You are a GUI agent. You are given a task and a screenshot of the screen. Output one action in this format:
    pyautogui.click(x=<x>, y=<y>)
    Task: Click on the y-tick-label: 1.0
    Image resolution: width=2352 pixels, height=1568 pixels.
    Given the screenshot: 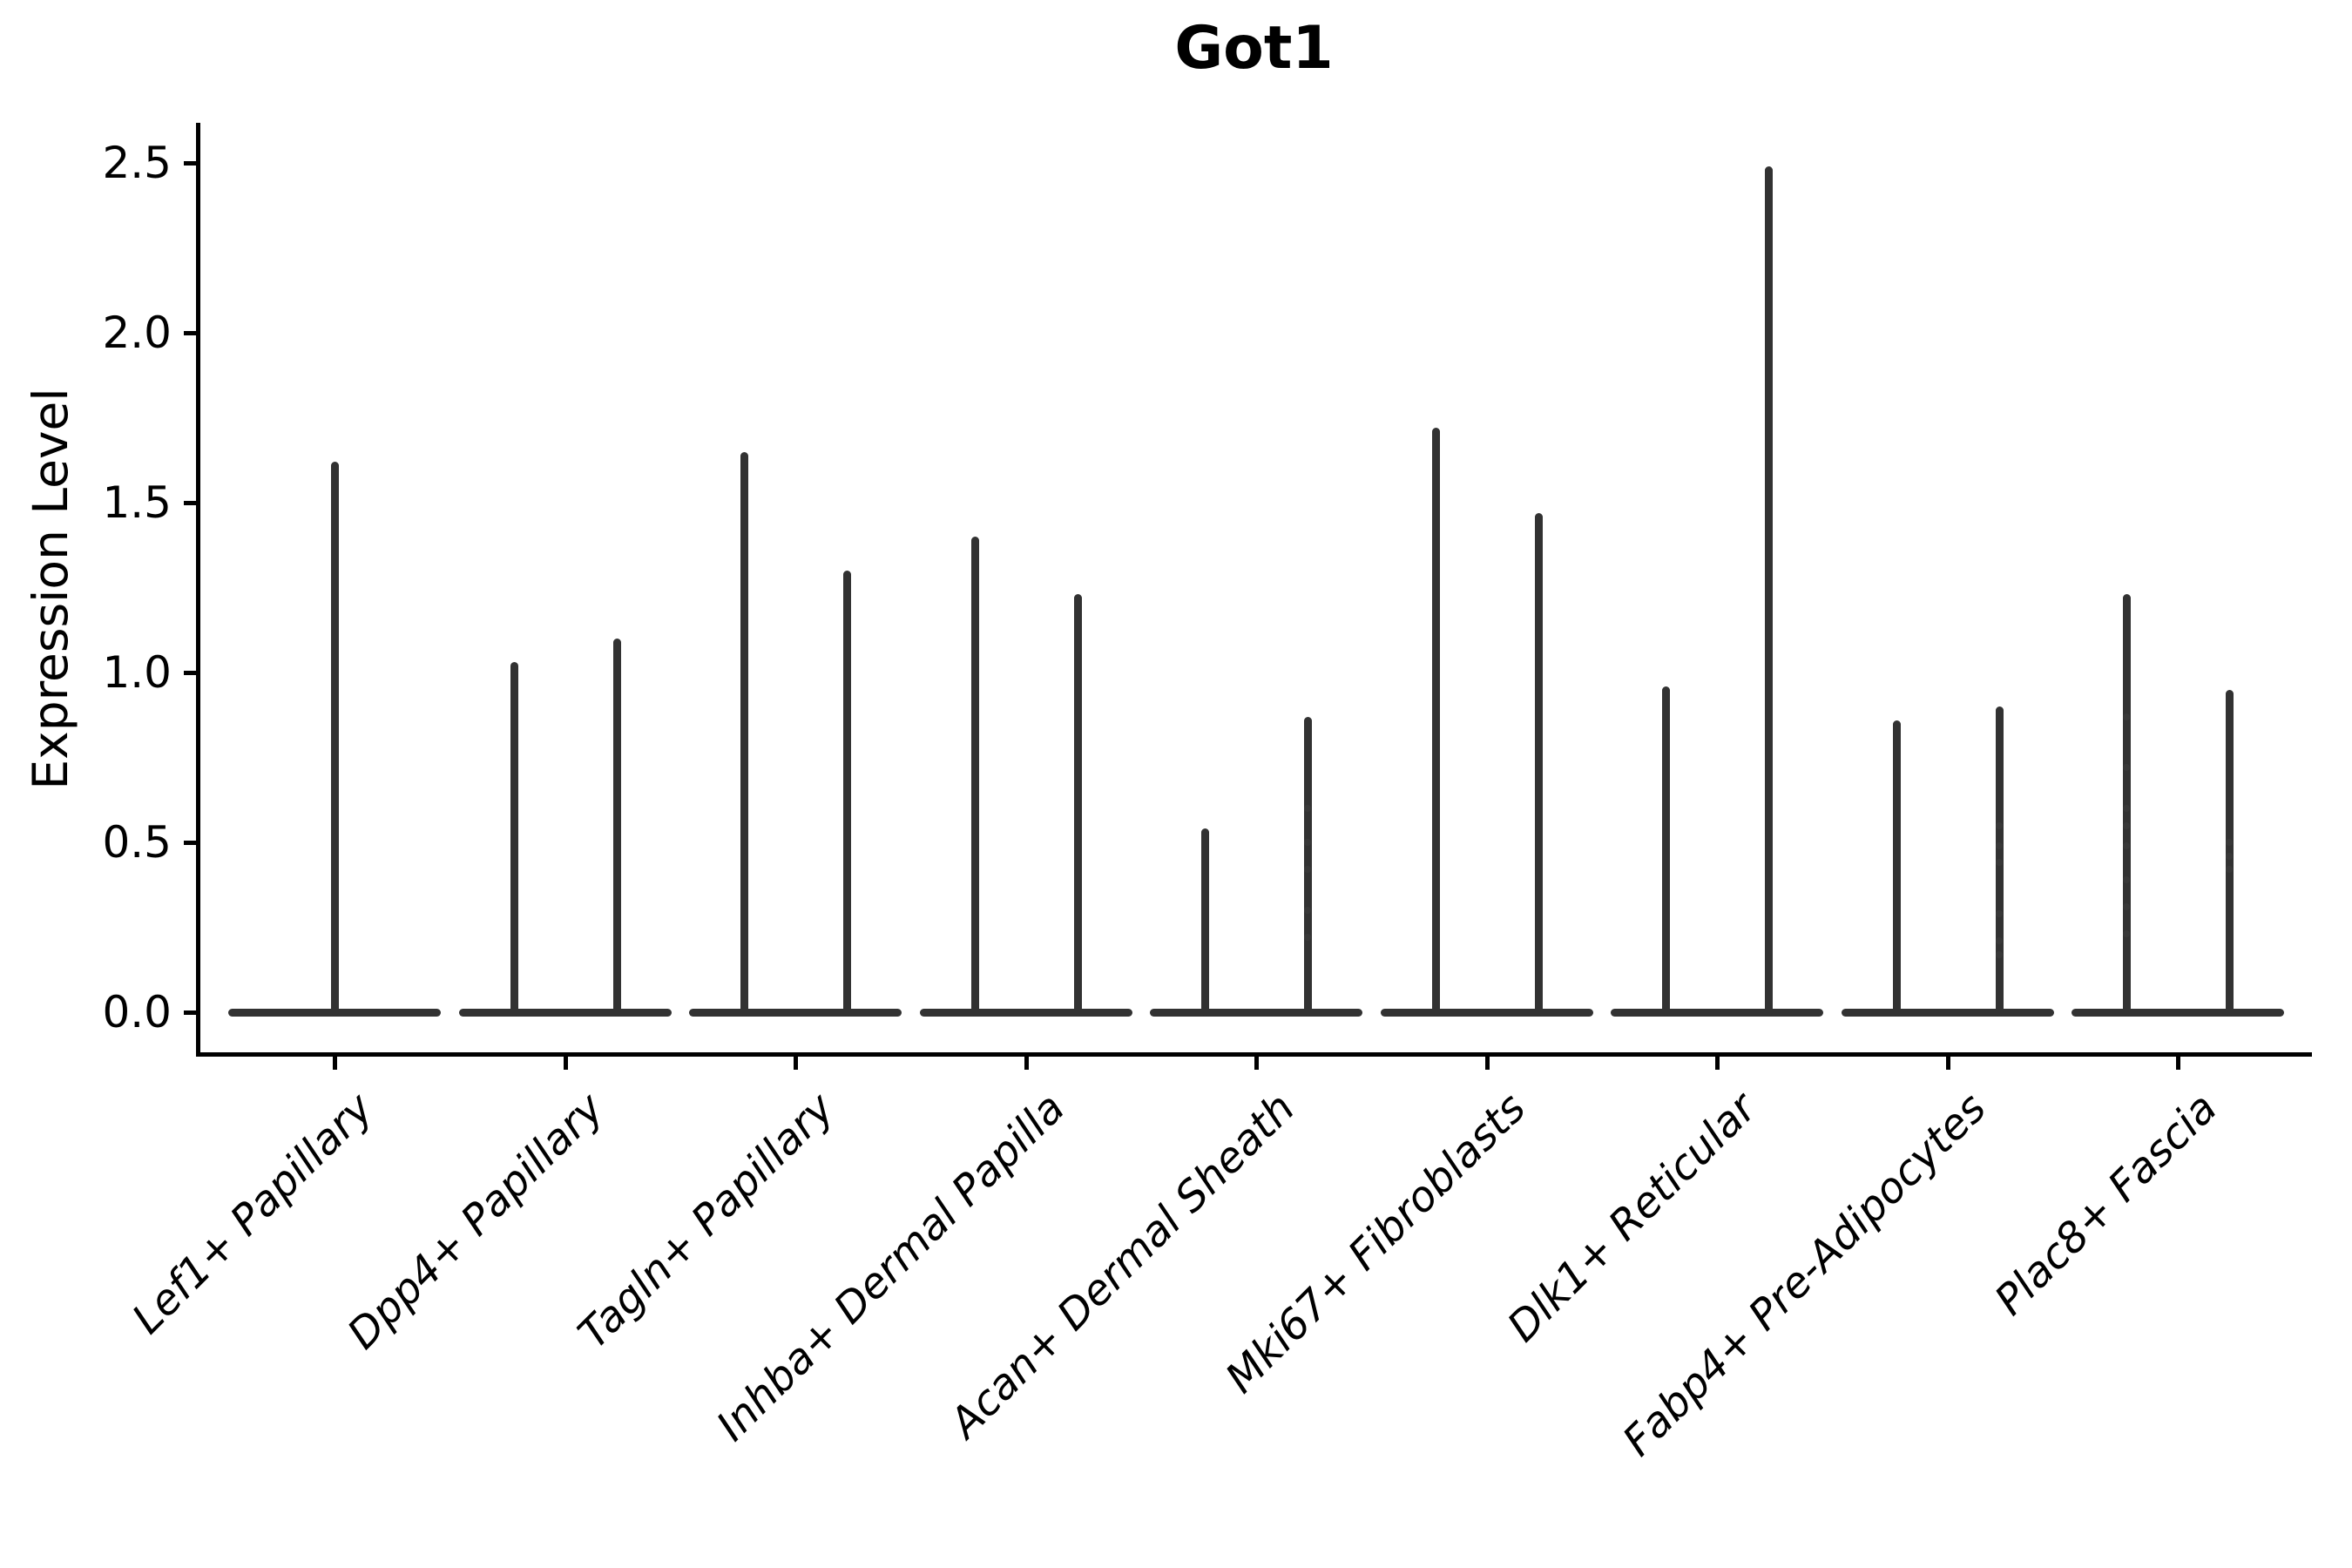 What is the action you would take?
    pyautogui.click(x=137, y=672)
    